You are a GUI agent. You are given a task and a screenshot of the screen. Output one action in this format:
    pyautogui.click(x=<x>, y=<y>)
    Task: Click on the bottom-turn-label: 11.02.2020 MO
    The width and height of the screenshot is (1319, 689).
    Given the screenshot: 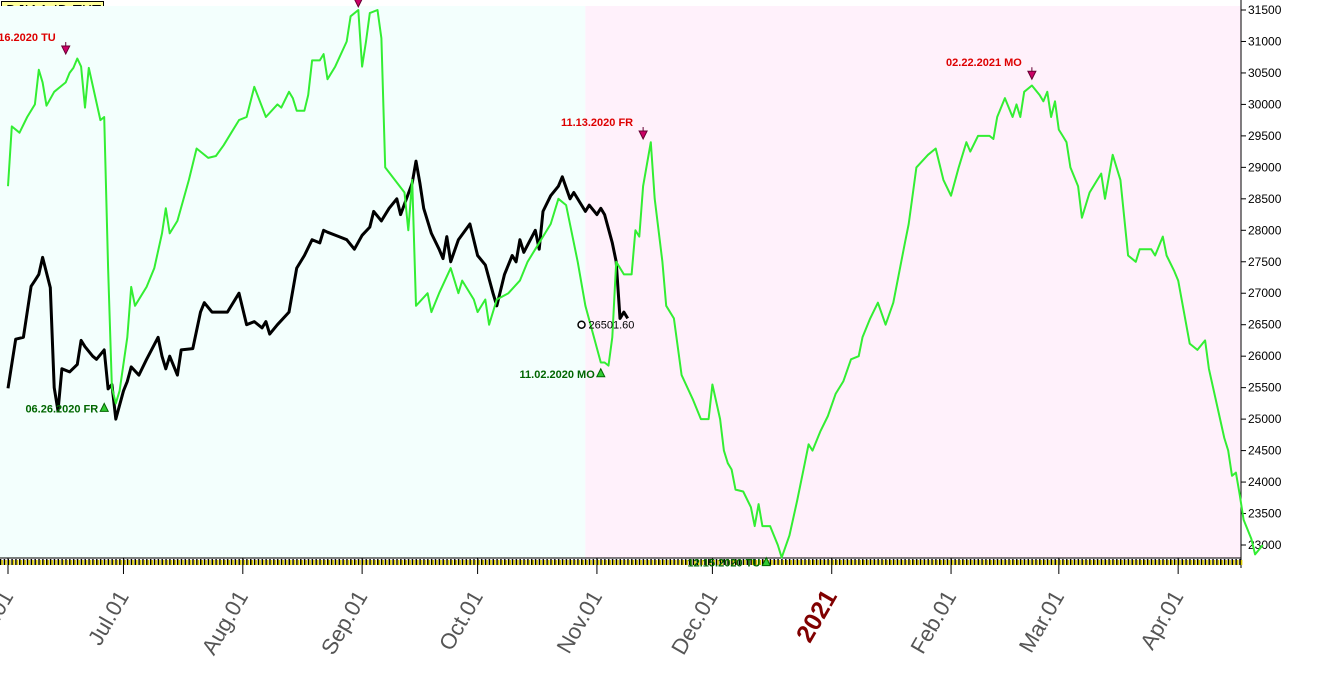 What is the action you would take?
    pyautogui.click(x=558, y=375)
    